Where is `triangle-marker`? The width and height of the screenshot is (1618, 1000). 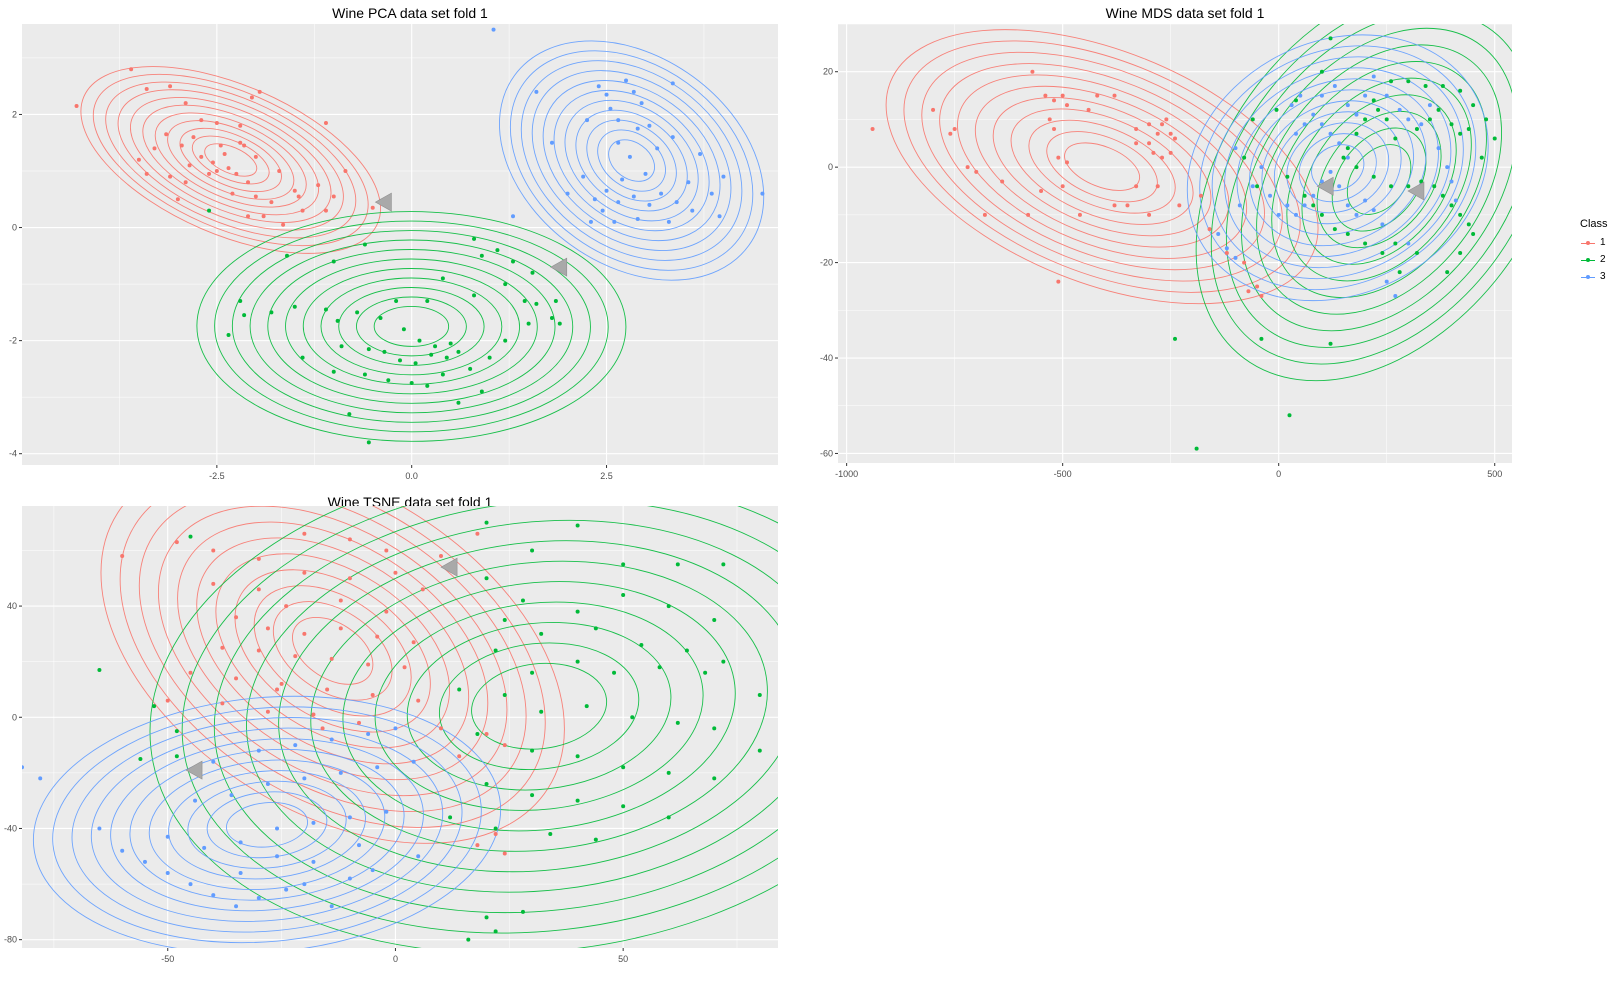
triangle-marker is located at coordinates (1325, 186).